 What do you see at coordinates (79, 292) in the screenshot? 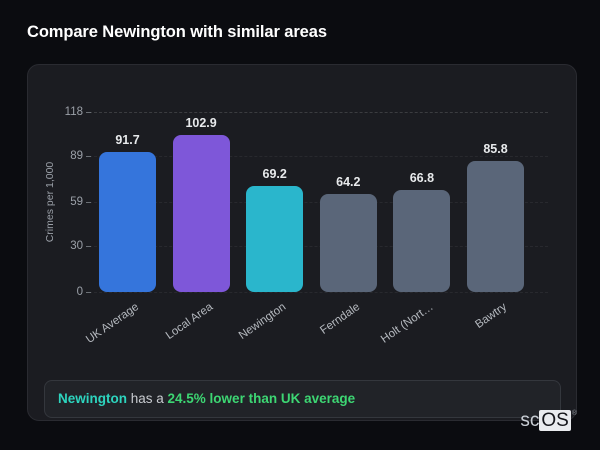
I see `y-tick-label: 0` at bounding box center [79, 292].